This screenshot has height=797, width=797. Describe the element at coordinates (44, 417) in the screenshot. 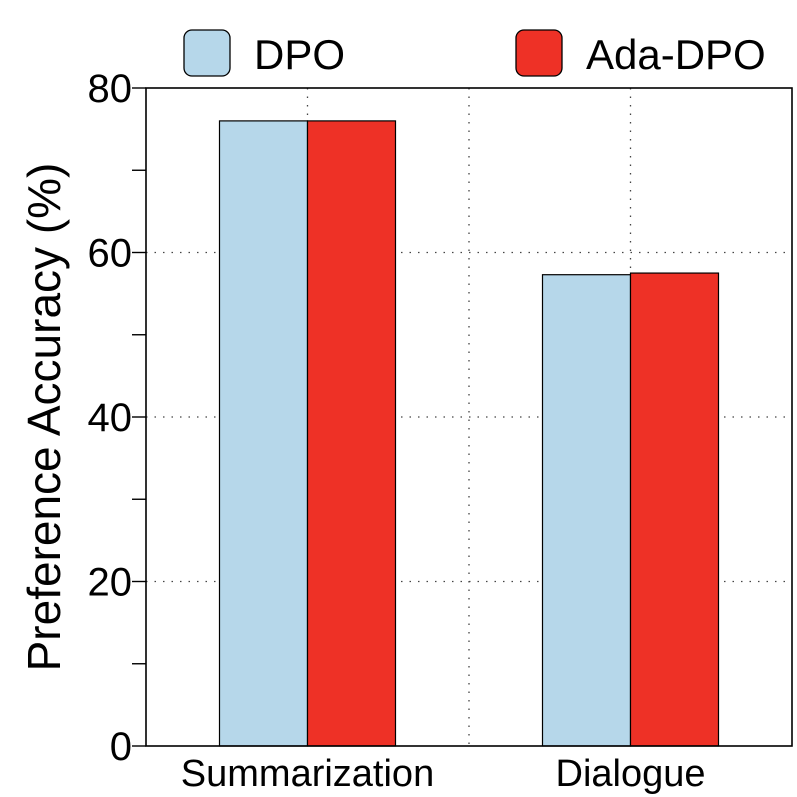

I see `y-axis-label: Preference Accuracy (%)` at that location.